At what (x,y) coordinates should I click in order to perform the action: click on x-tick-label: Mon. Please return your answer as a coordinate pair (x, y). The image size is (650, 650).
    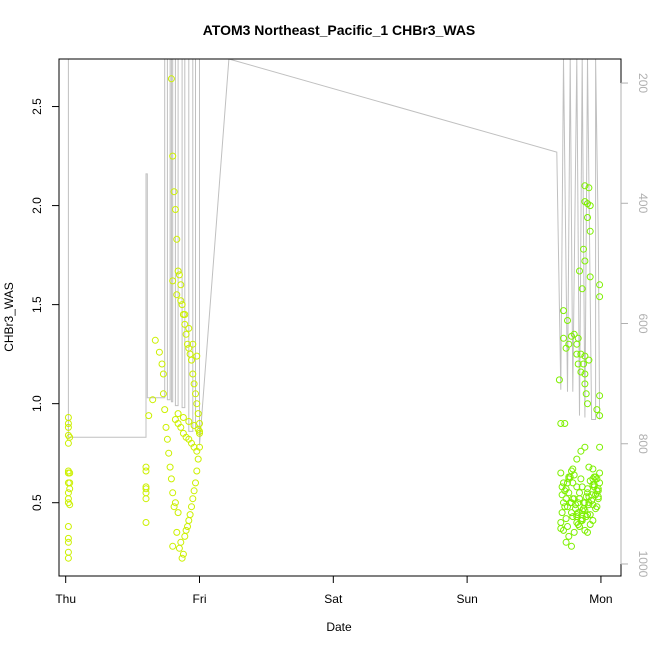
    Looking at the image, I should click on (600, 599).